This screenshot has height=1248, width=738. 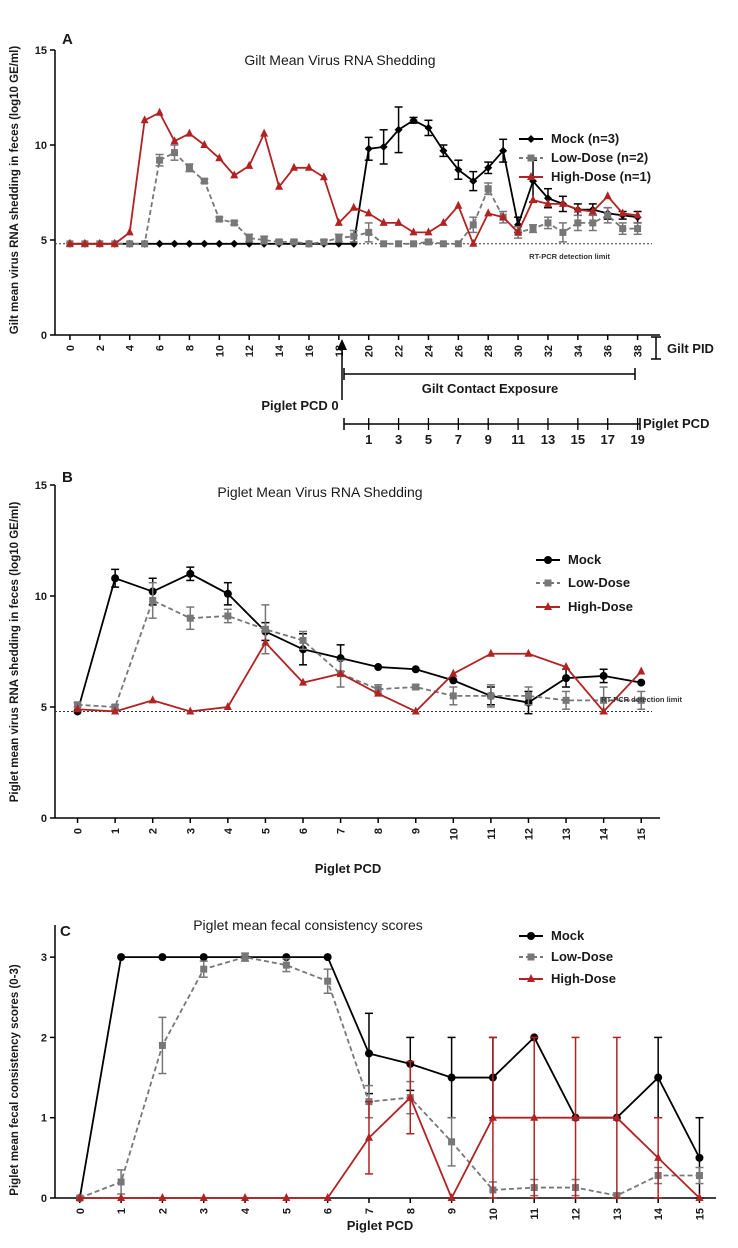 What do you see at coordinates (676, 423) in the screenshot?
I see `piglet-pcd-label: Piglet PCD` at bounding box center [676, 423].